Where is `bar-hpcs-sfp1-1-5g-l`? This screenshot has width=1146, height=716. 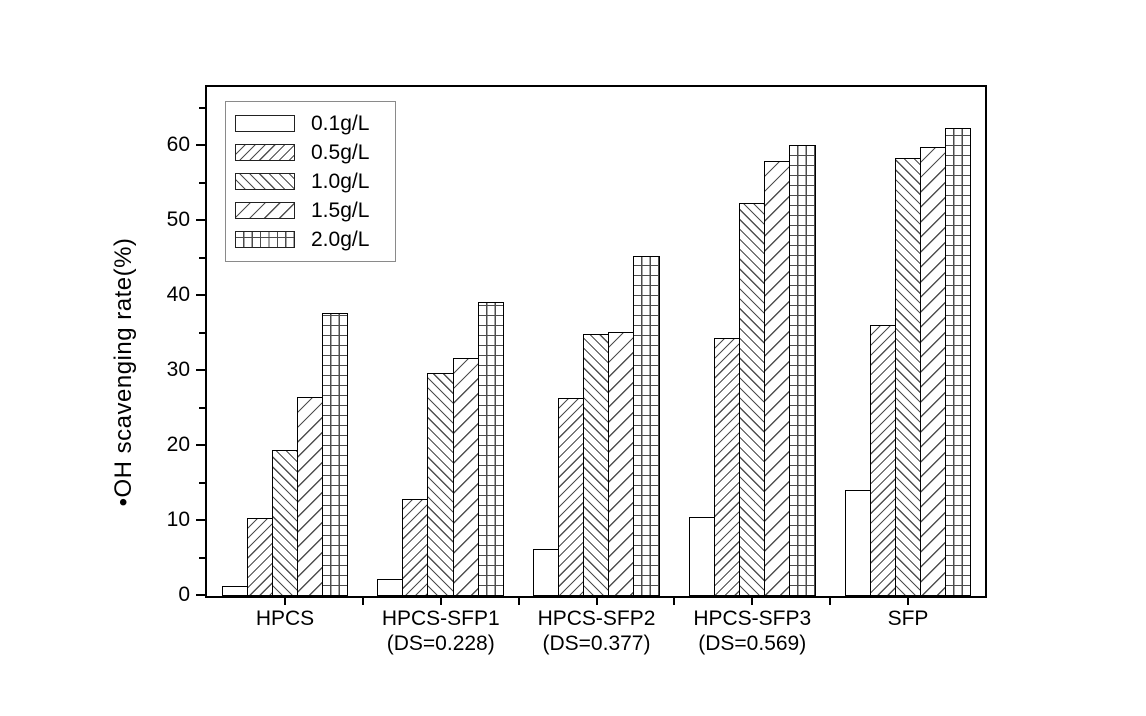 bar-hpcs-sfp1-1-5g-l is located at coordinates (466, 476).